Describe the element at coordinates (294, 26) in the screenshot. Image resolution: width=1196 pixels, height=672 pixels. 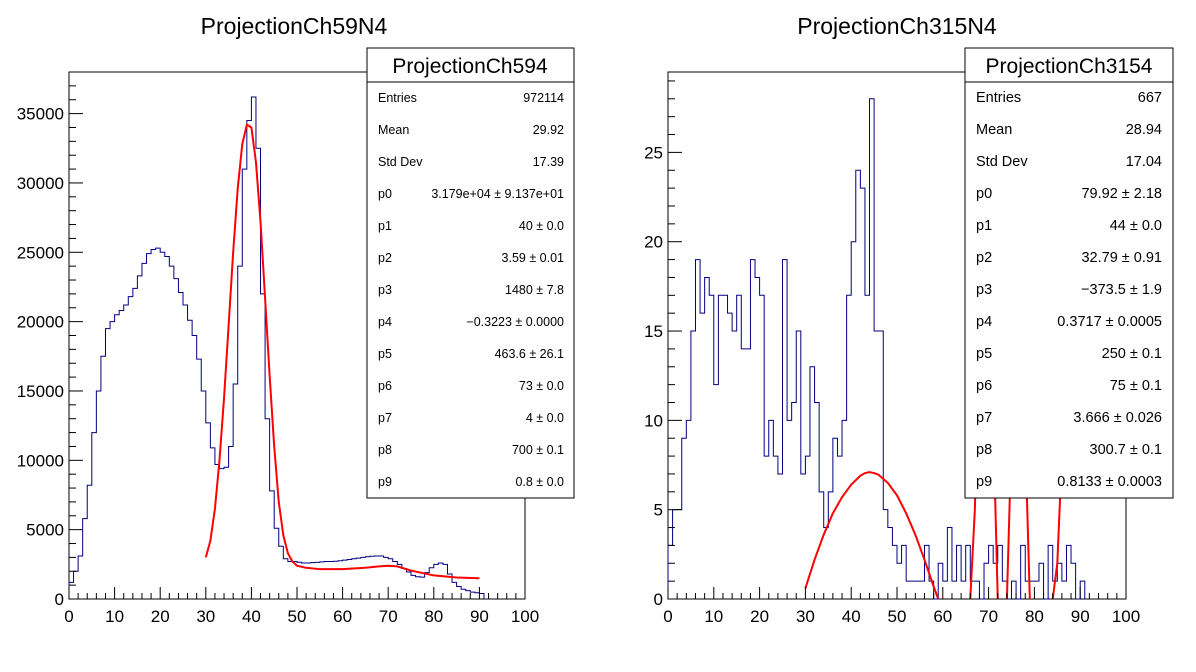
I see `left-chart-title: ProjectionCh59N4` at that location.